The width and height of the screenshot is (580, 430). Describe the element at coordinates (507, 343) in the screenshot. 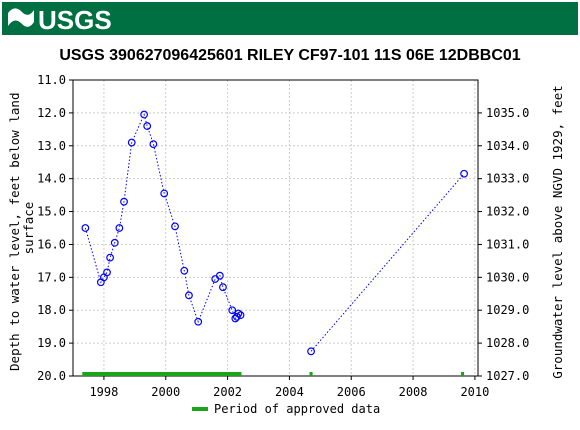

I see `y-right-tick-label: 1028.0` at that location.